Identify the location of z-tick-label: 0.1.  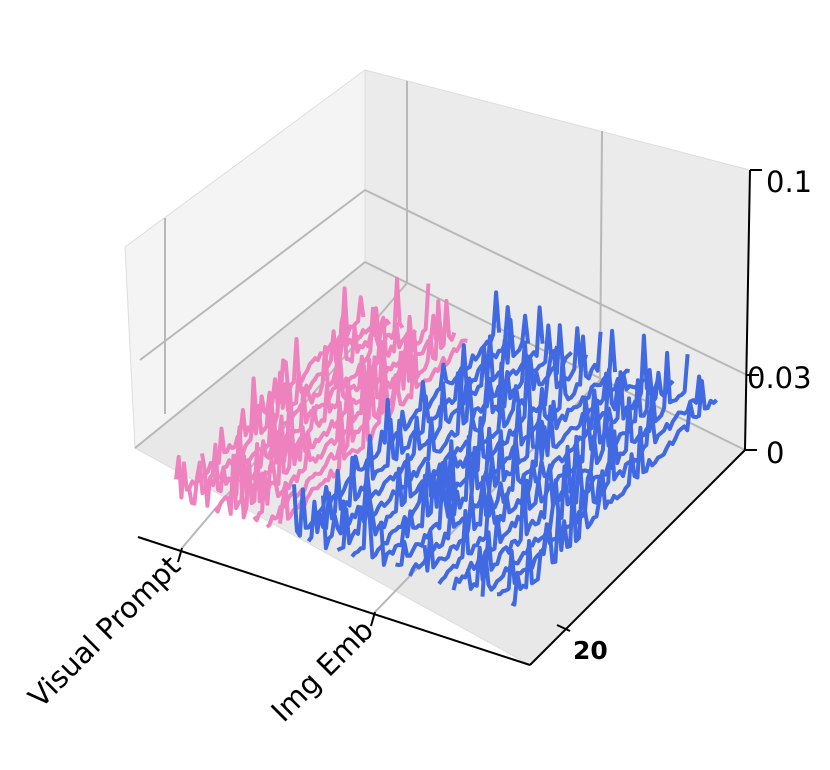
(789, 182).